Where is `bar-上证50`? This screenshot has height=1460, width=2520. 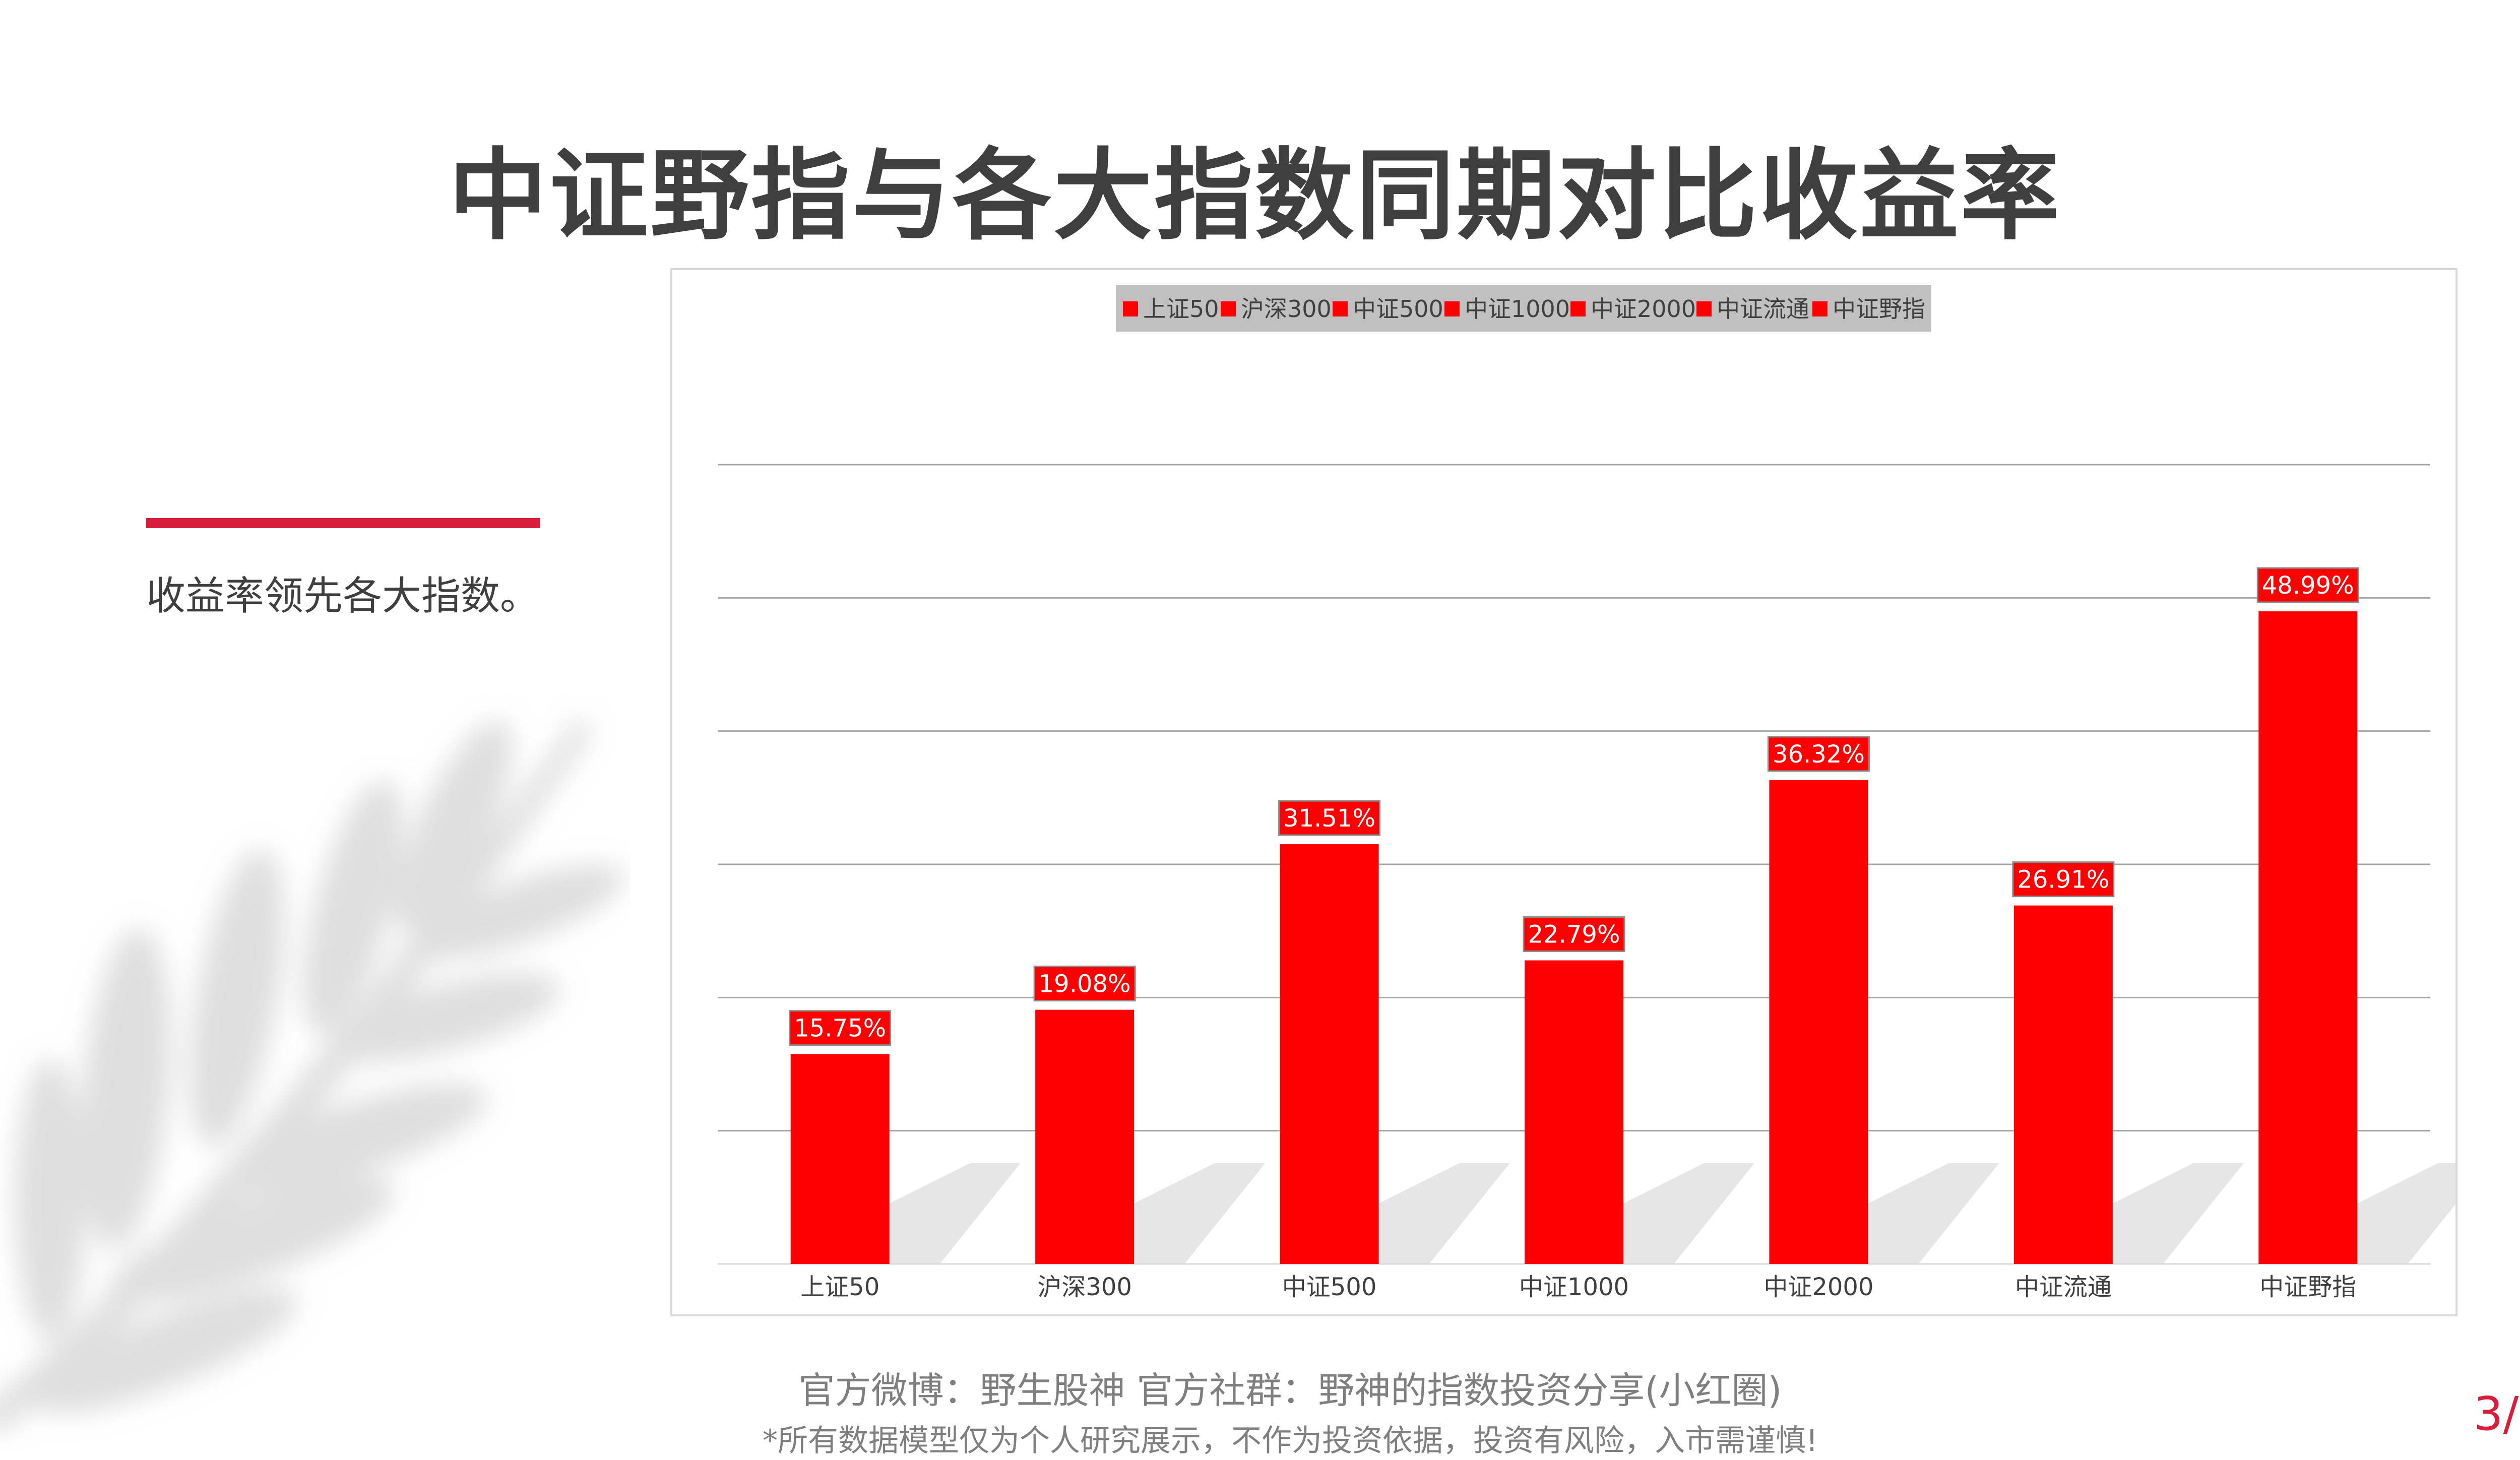 bar-上证50 is located at coordinates (840, 1159).